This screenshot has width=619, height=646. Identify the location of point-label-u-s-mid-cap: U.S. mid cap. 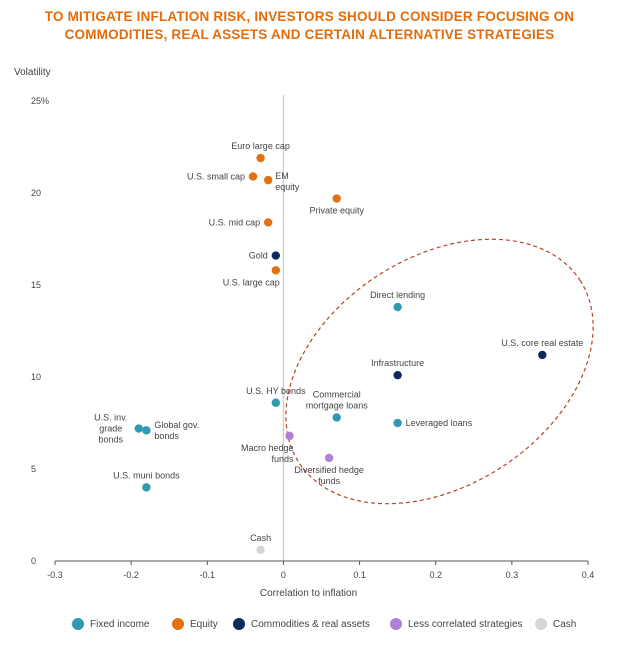
(235, 222).